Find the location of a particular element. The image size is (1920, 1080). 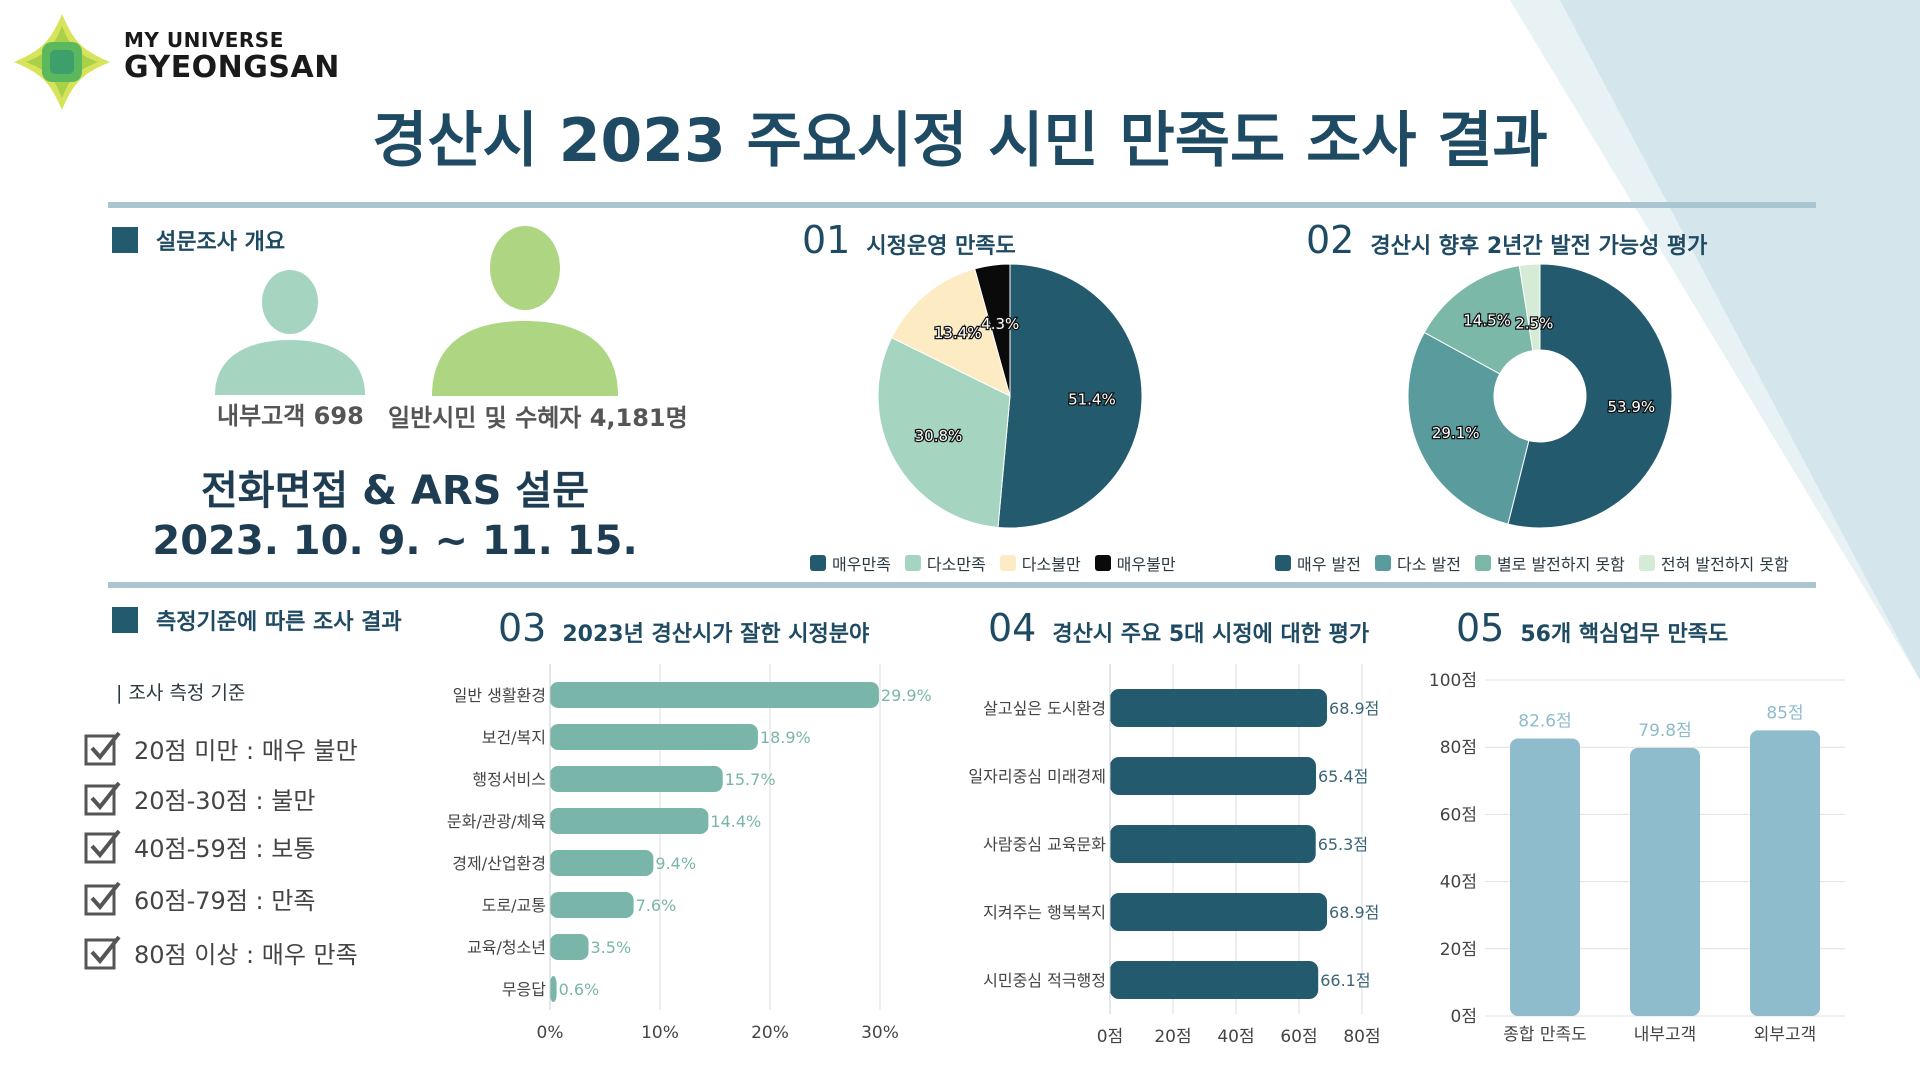

category-label: 내부고객 is located at coordinates (1665, 1034).